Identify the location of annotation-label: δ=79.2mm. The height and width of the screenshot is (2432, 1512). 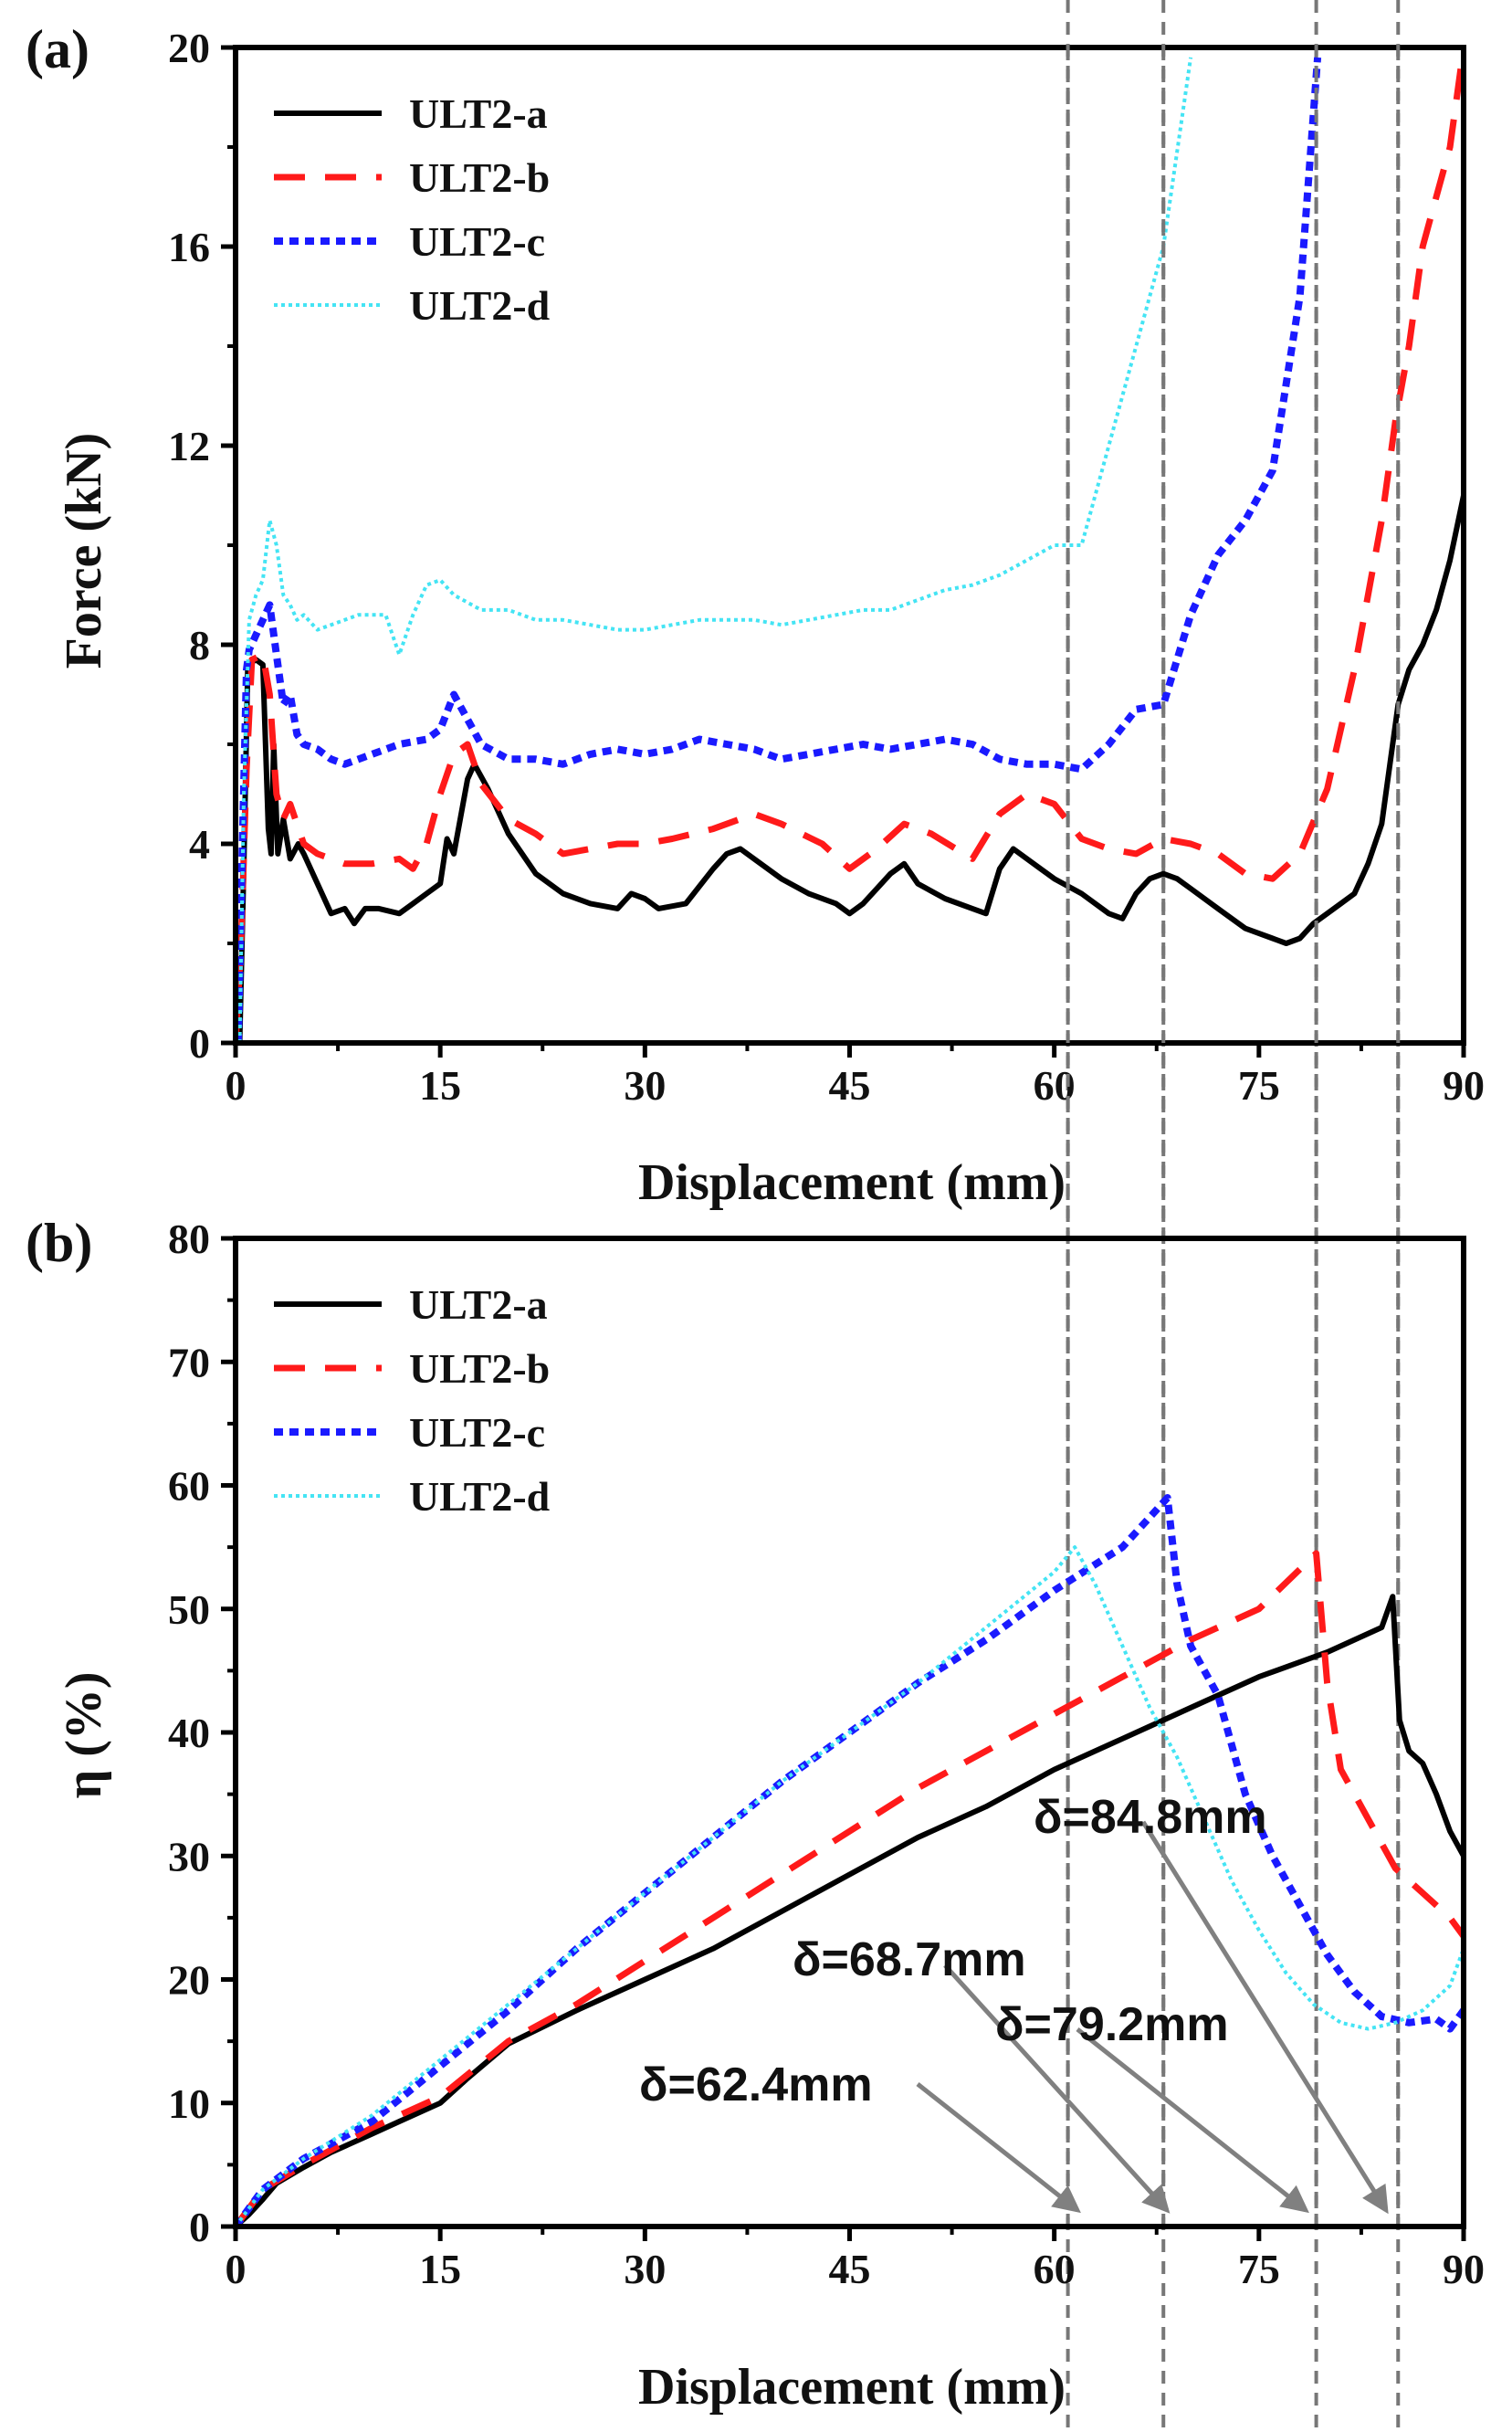
(1112, 2024).